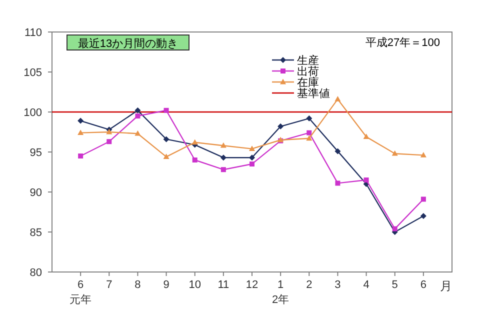 Image resolution: width=480 pixels, height=329 pixels. I want to click on x-tick-label: 3, so click(337, 285).